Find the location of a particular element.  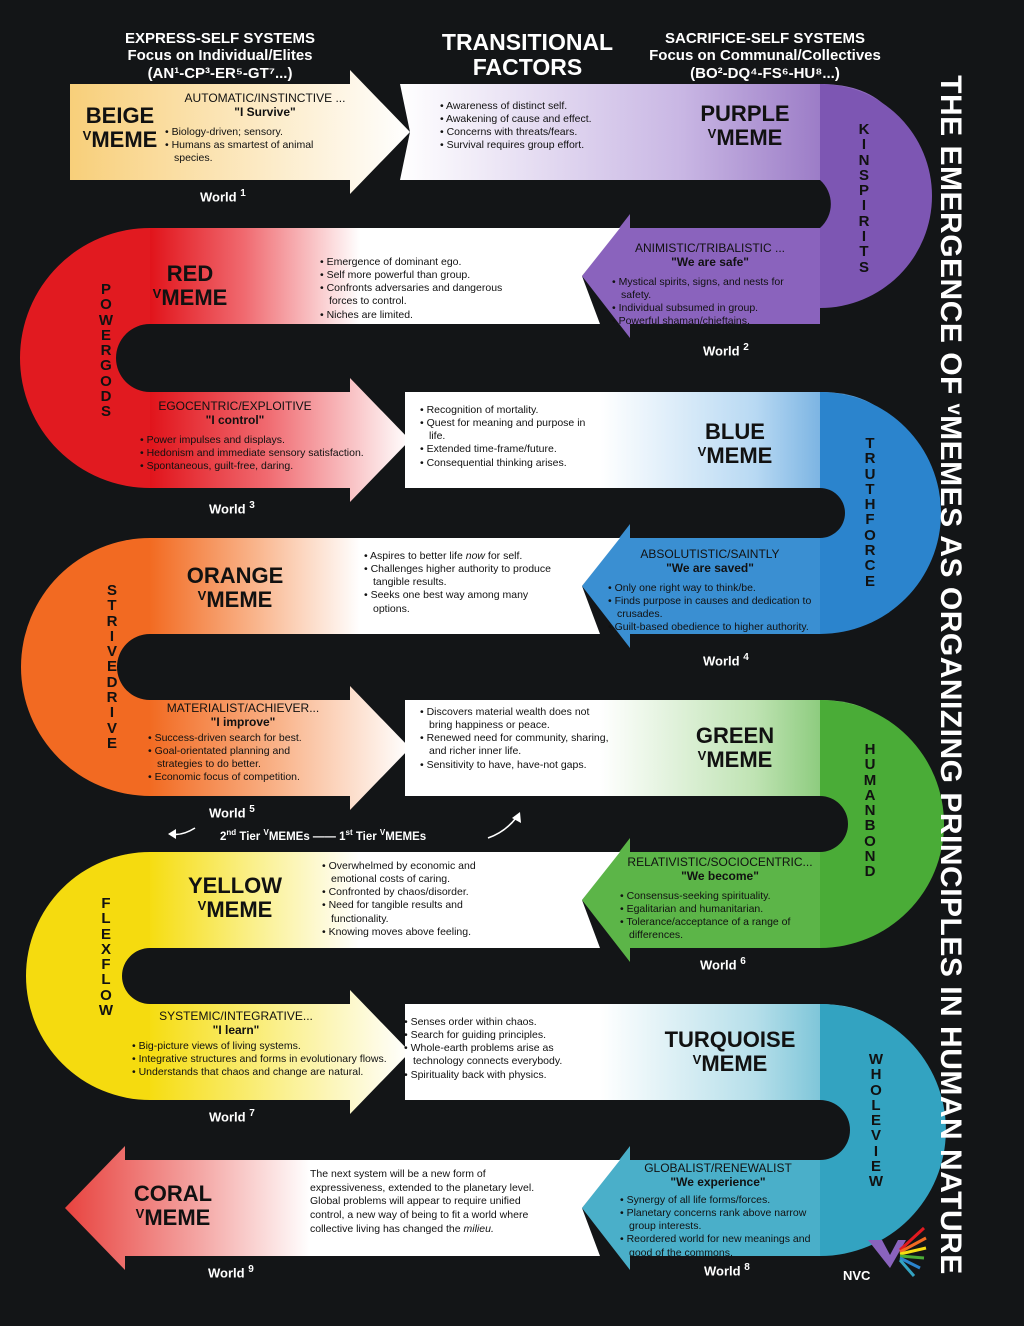

nvc-logo-text: NVC is located at coordinates (857, 1275).